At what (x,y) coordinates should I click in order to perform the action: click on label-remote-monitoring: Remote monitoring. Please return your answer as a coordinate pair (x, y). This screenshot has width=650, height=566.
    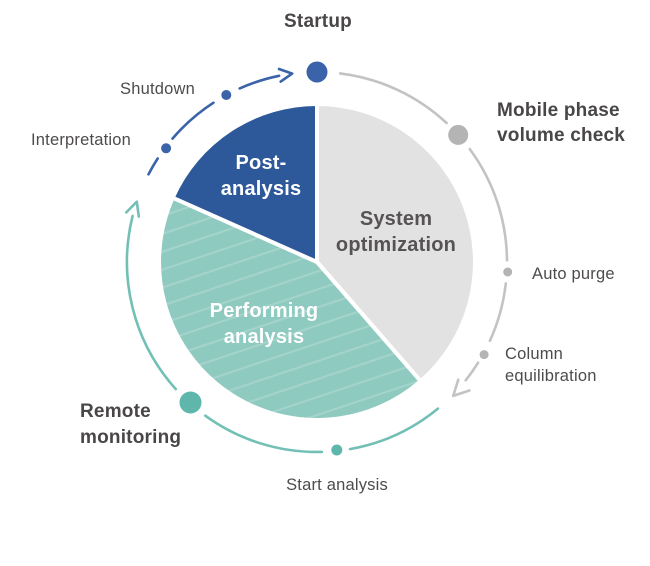
    Looking at the image, I should click on (131, 424).